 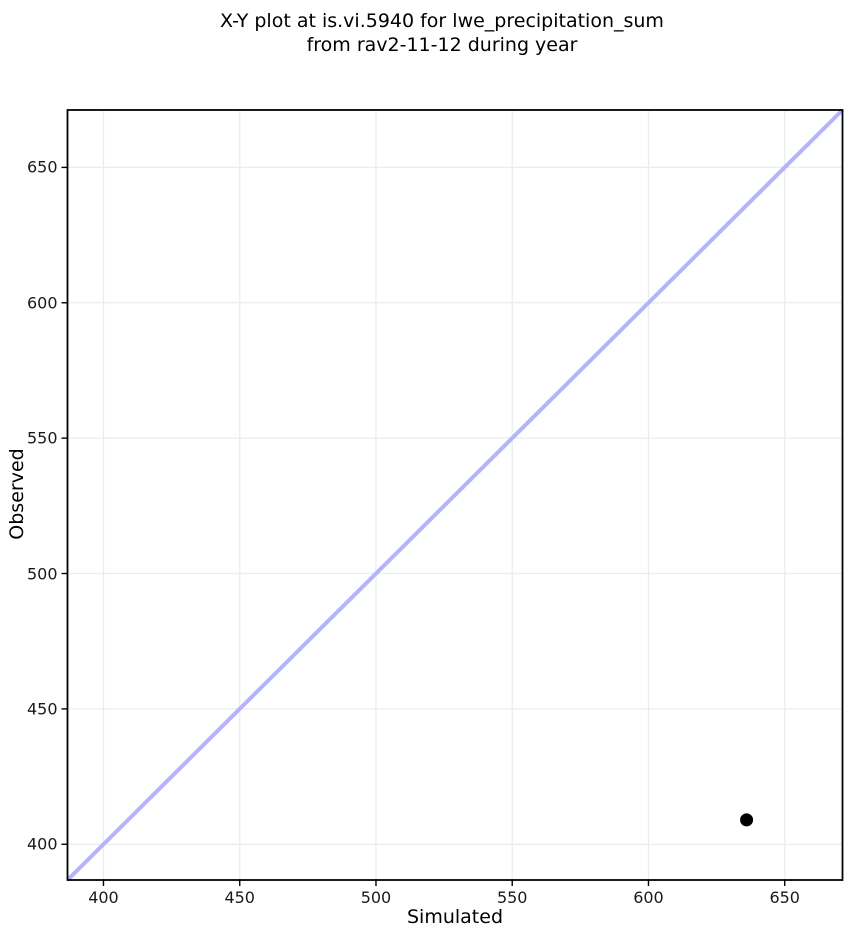 I want to click on y-tick-label: 600, so click(x=42, y=303).